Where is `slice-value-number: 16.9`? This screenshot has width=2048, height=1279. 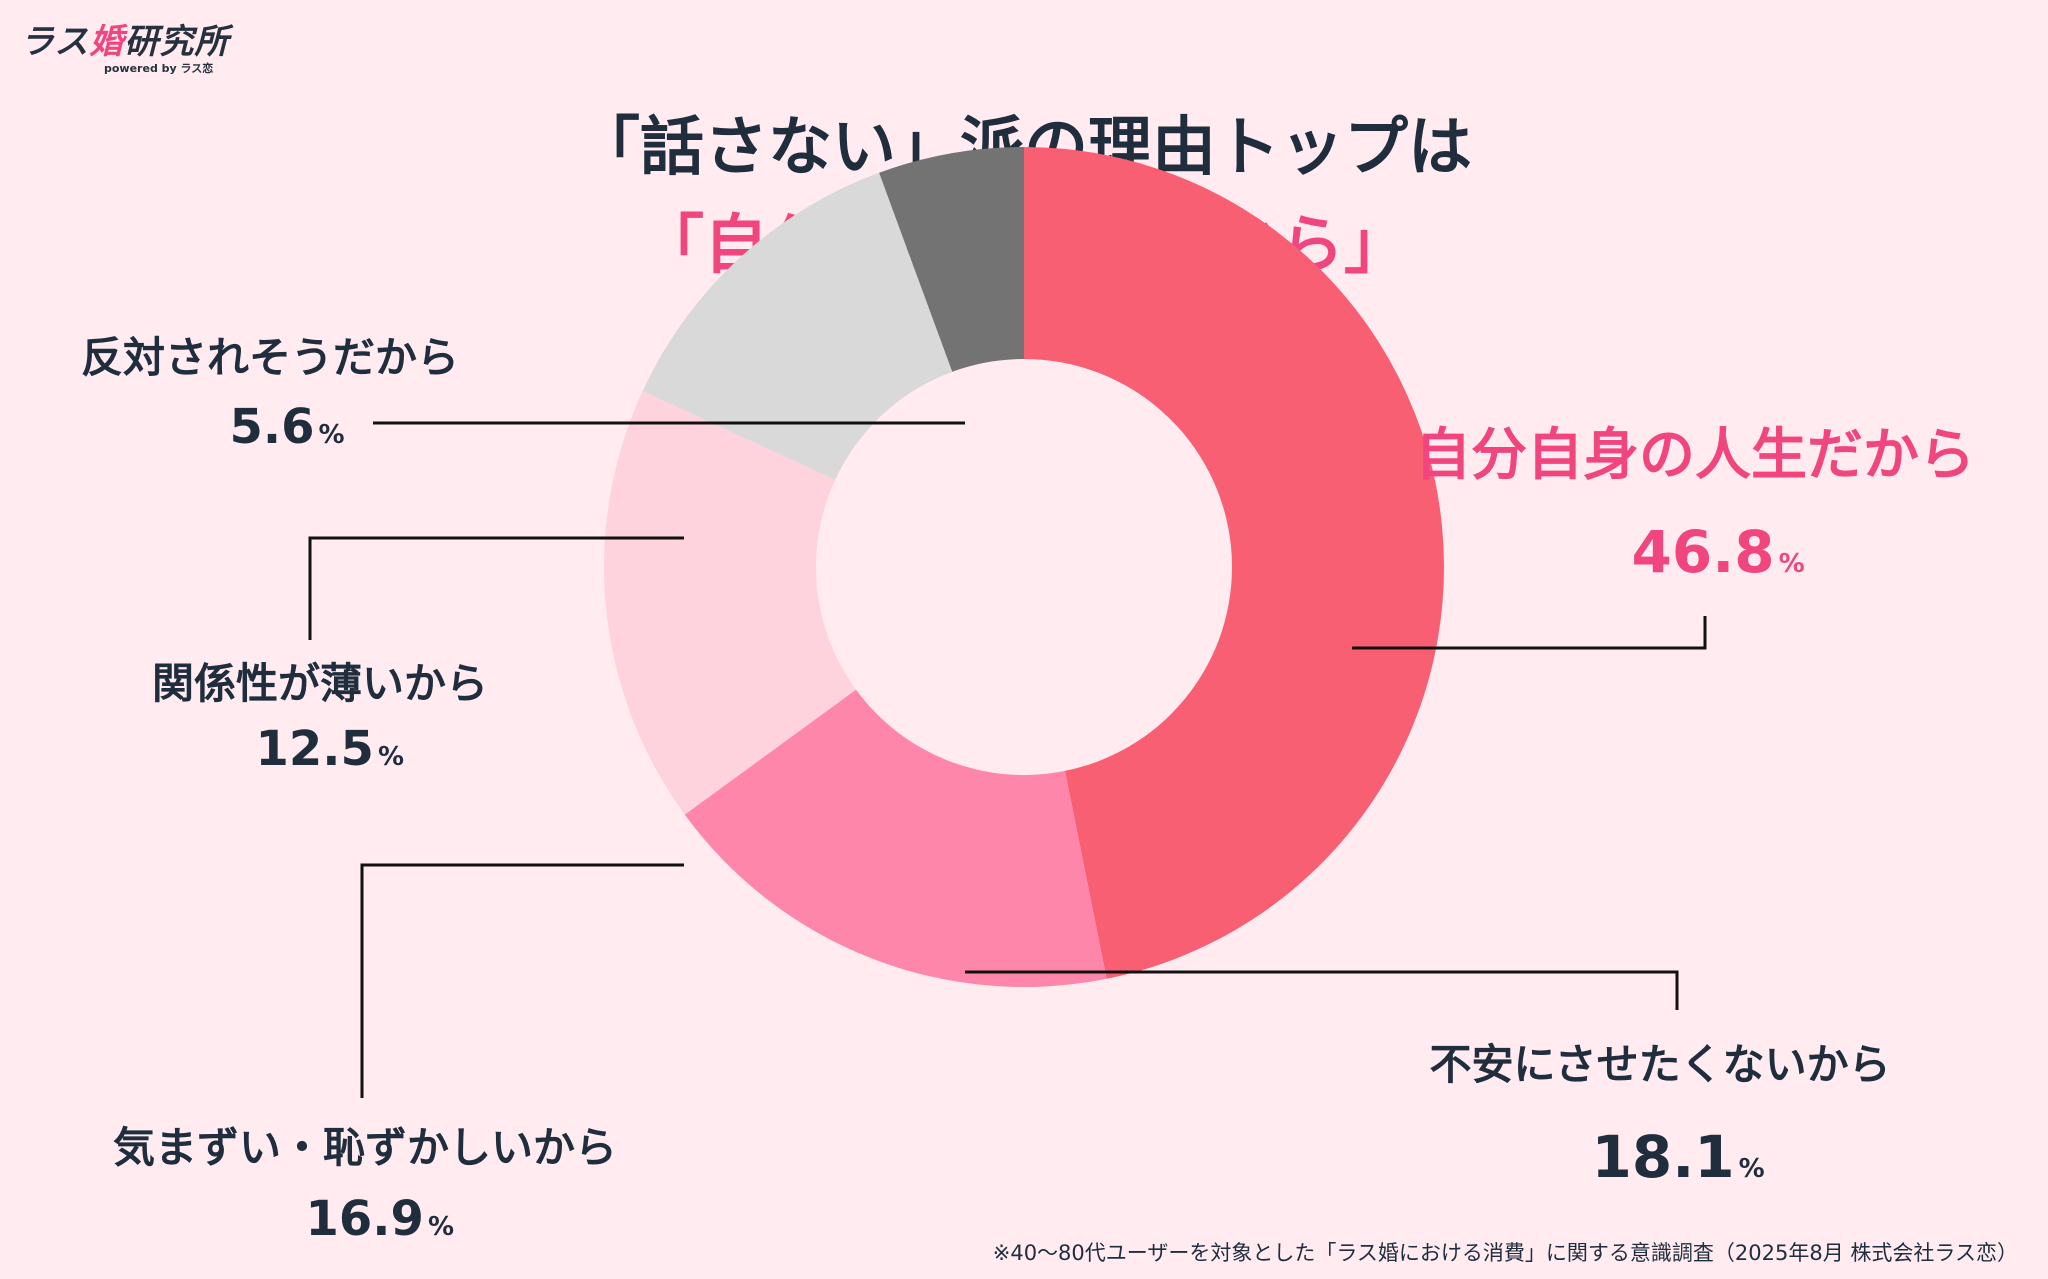 slice-value-number: 16.9 is located at coordinates (364, 1219).